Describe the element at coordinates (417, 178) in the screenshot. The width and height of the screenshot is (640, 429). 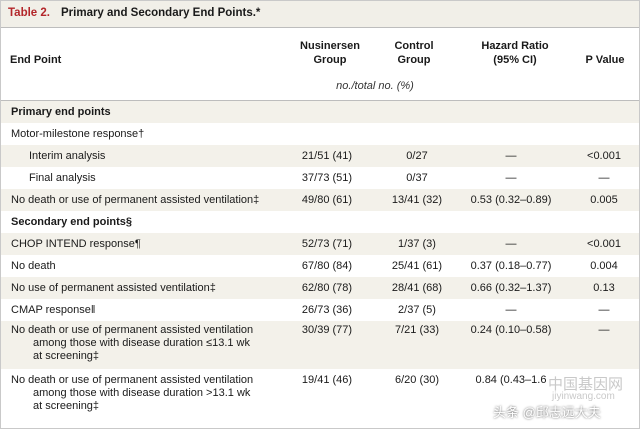
I see `control-value: 0/37` at that location.